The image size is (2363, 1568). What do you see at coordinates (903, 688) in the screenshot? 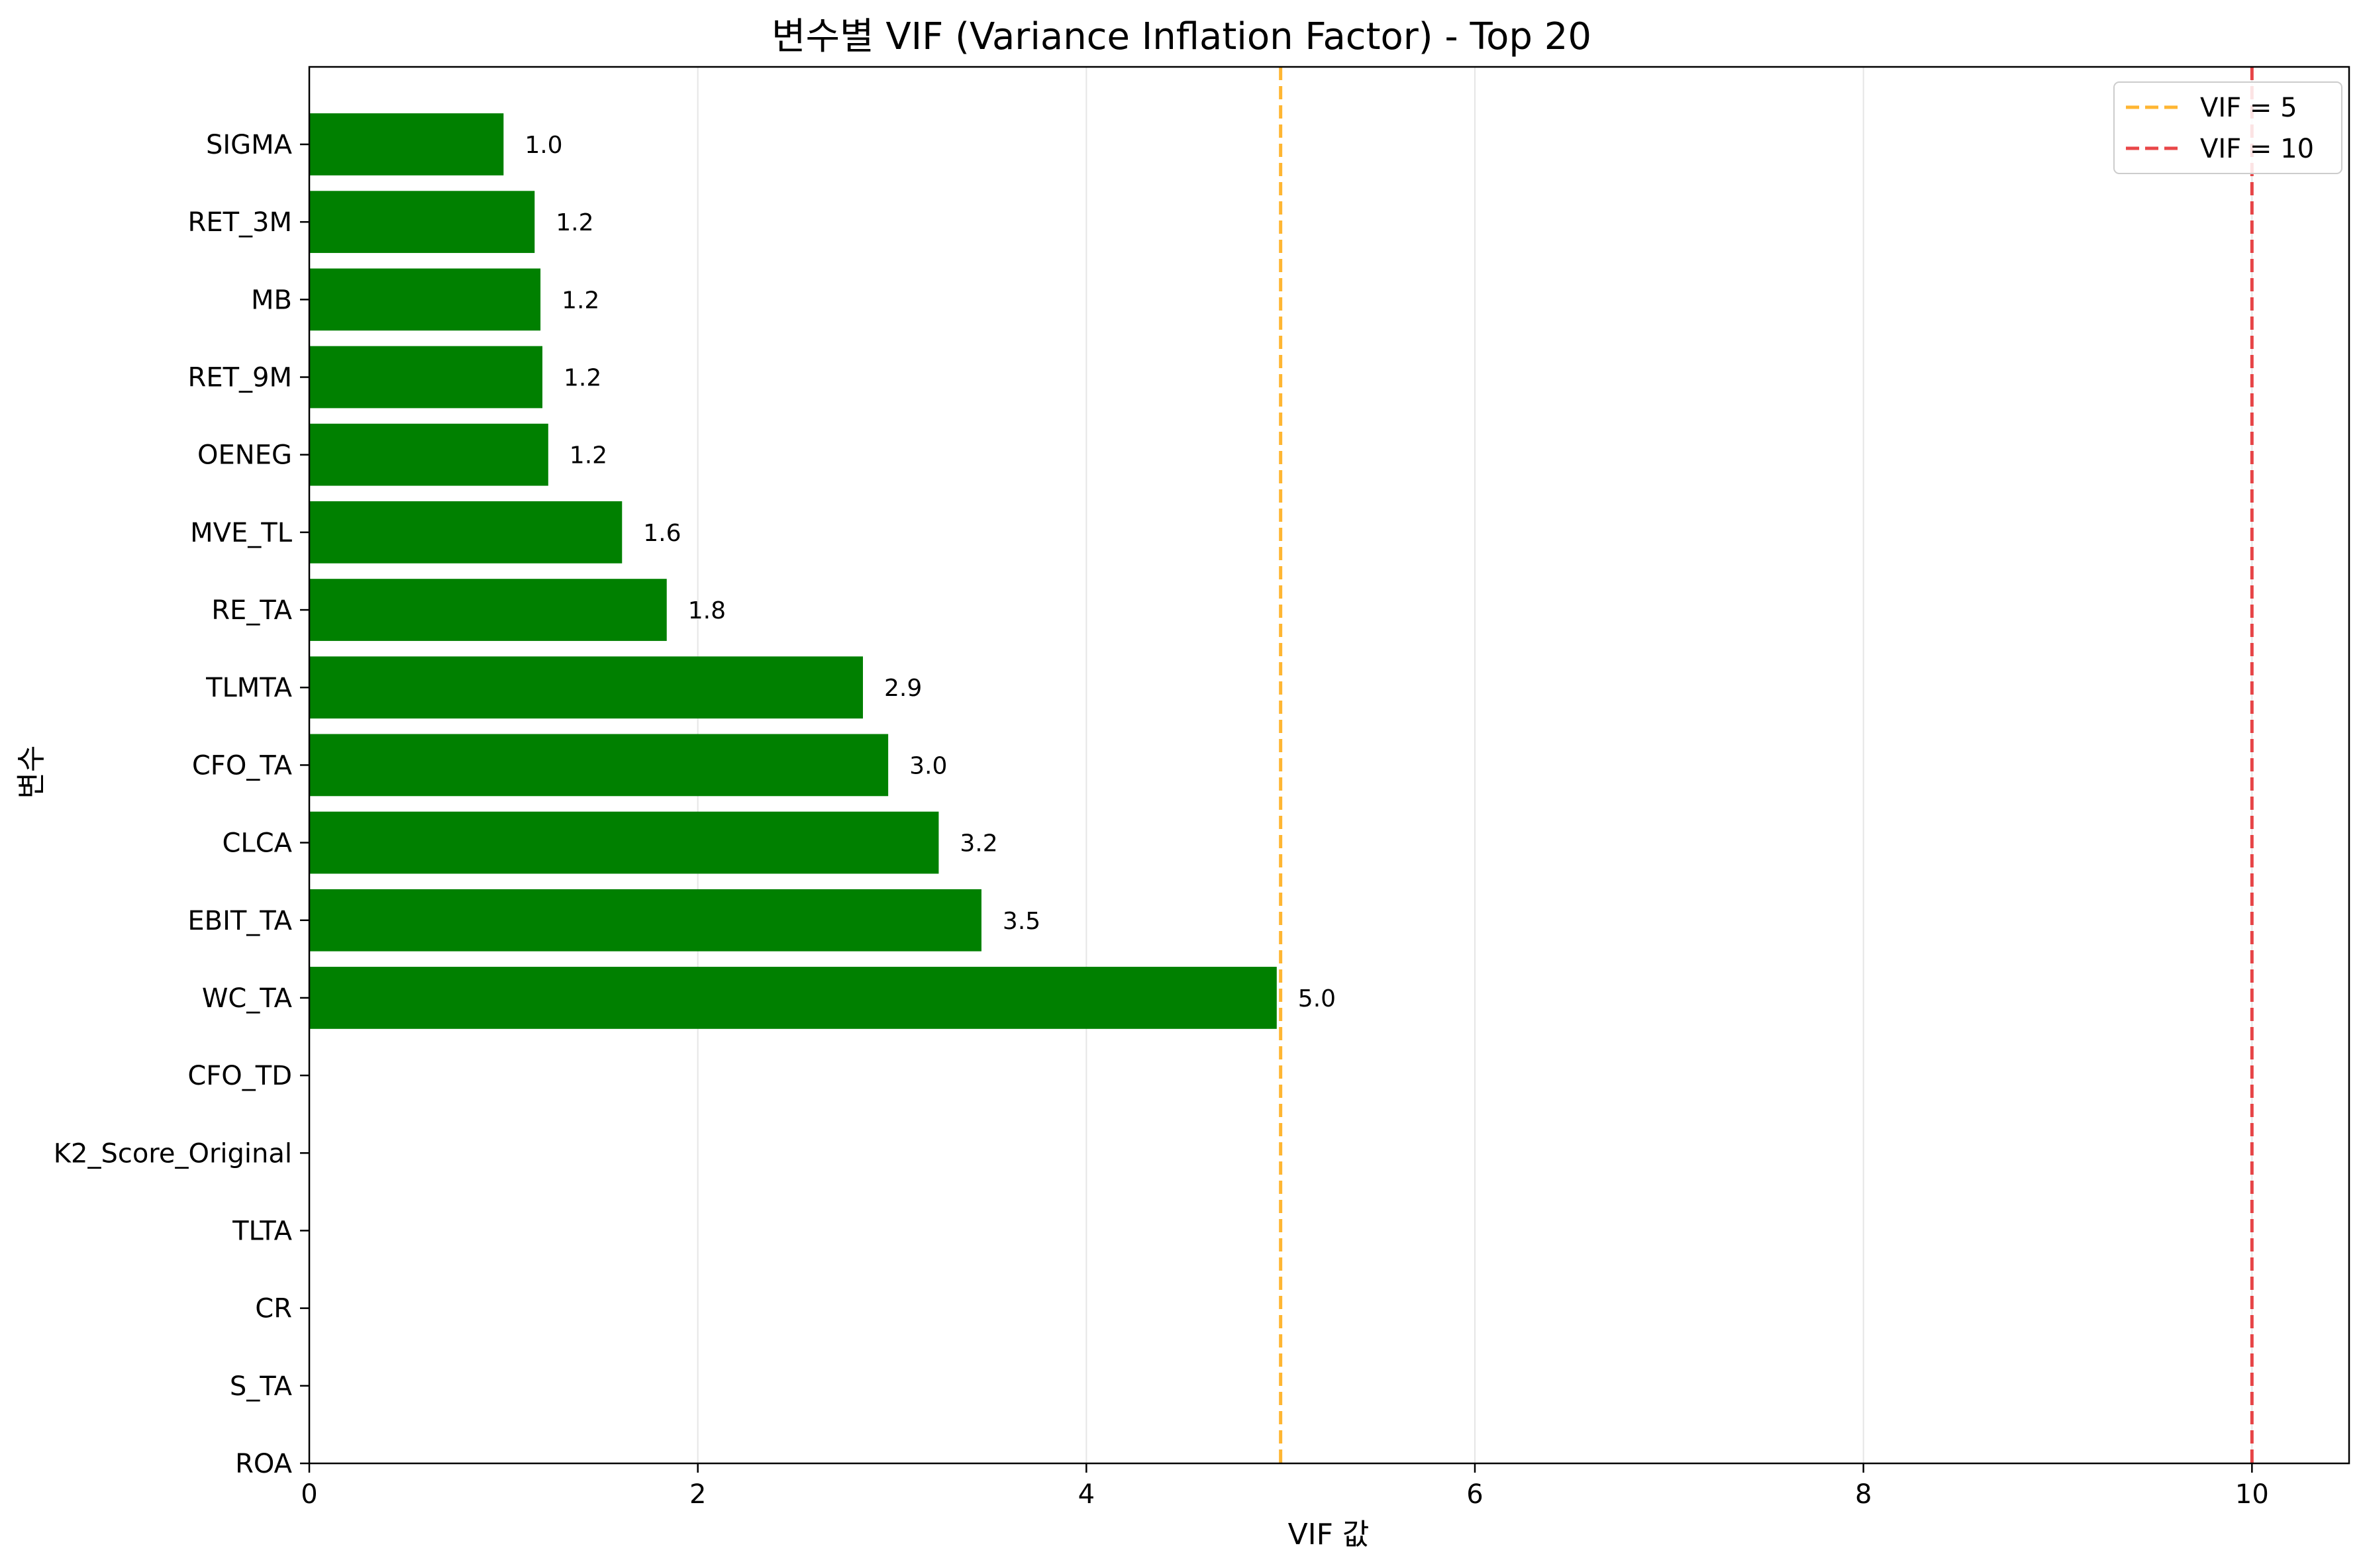
I see `value-label: 2.9` at bounding box center [903, 688].